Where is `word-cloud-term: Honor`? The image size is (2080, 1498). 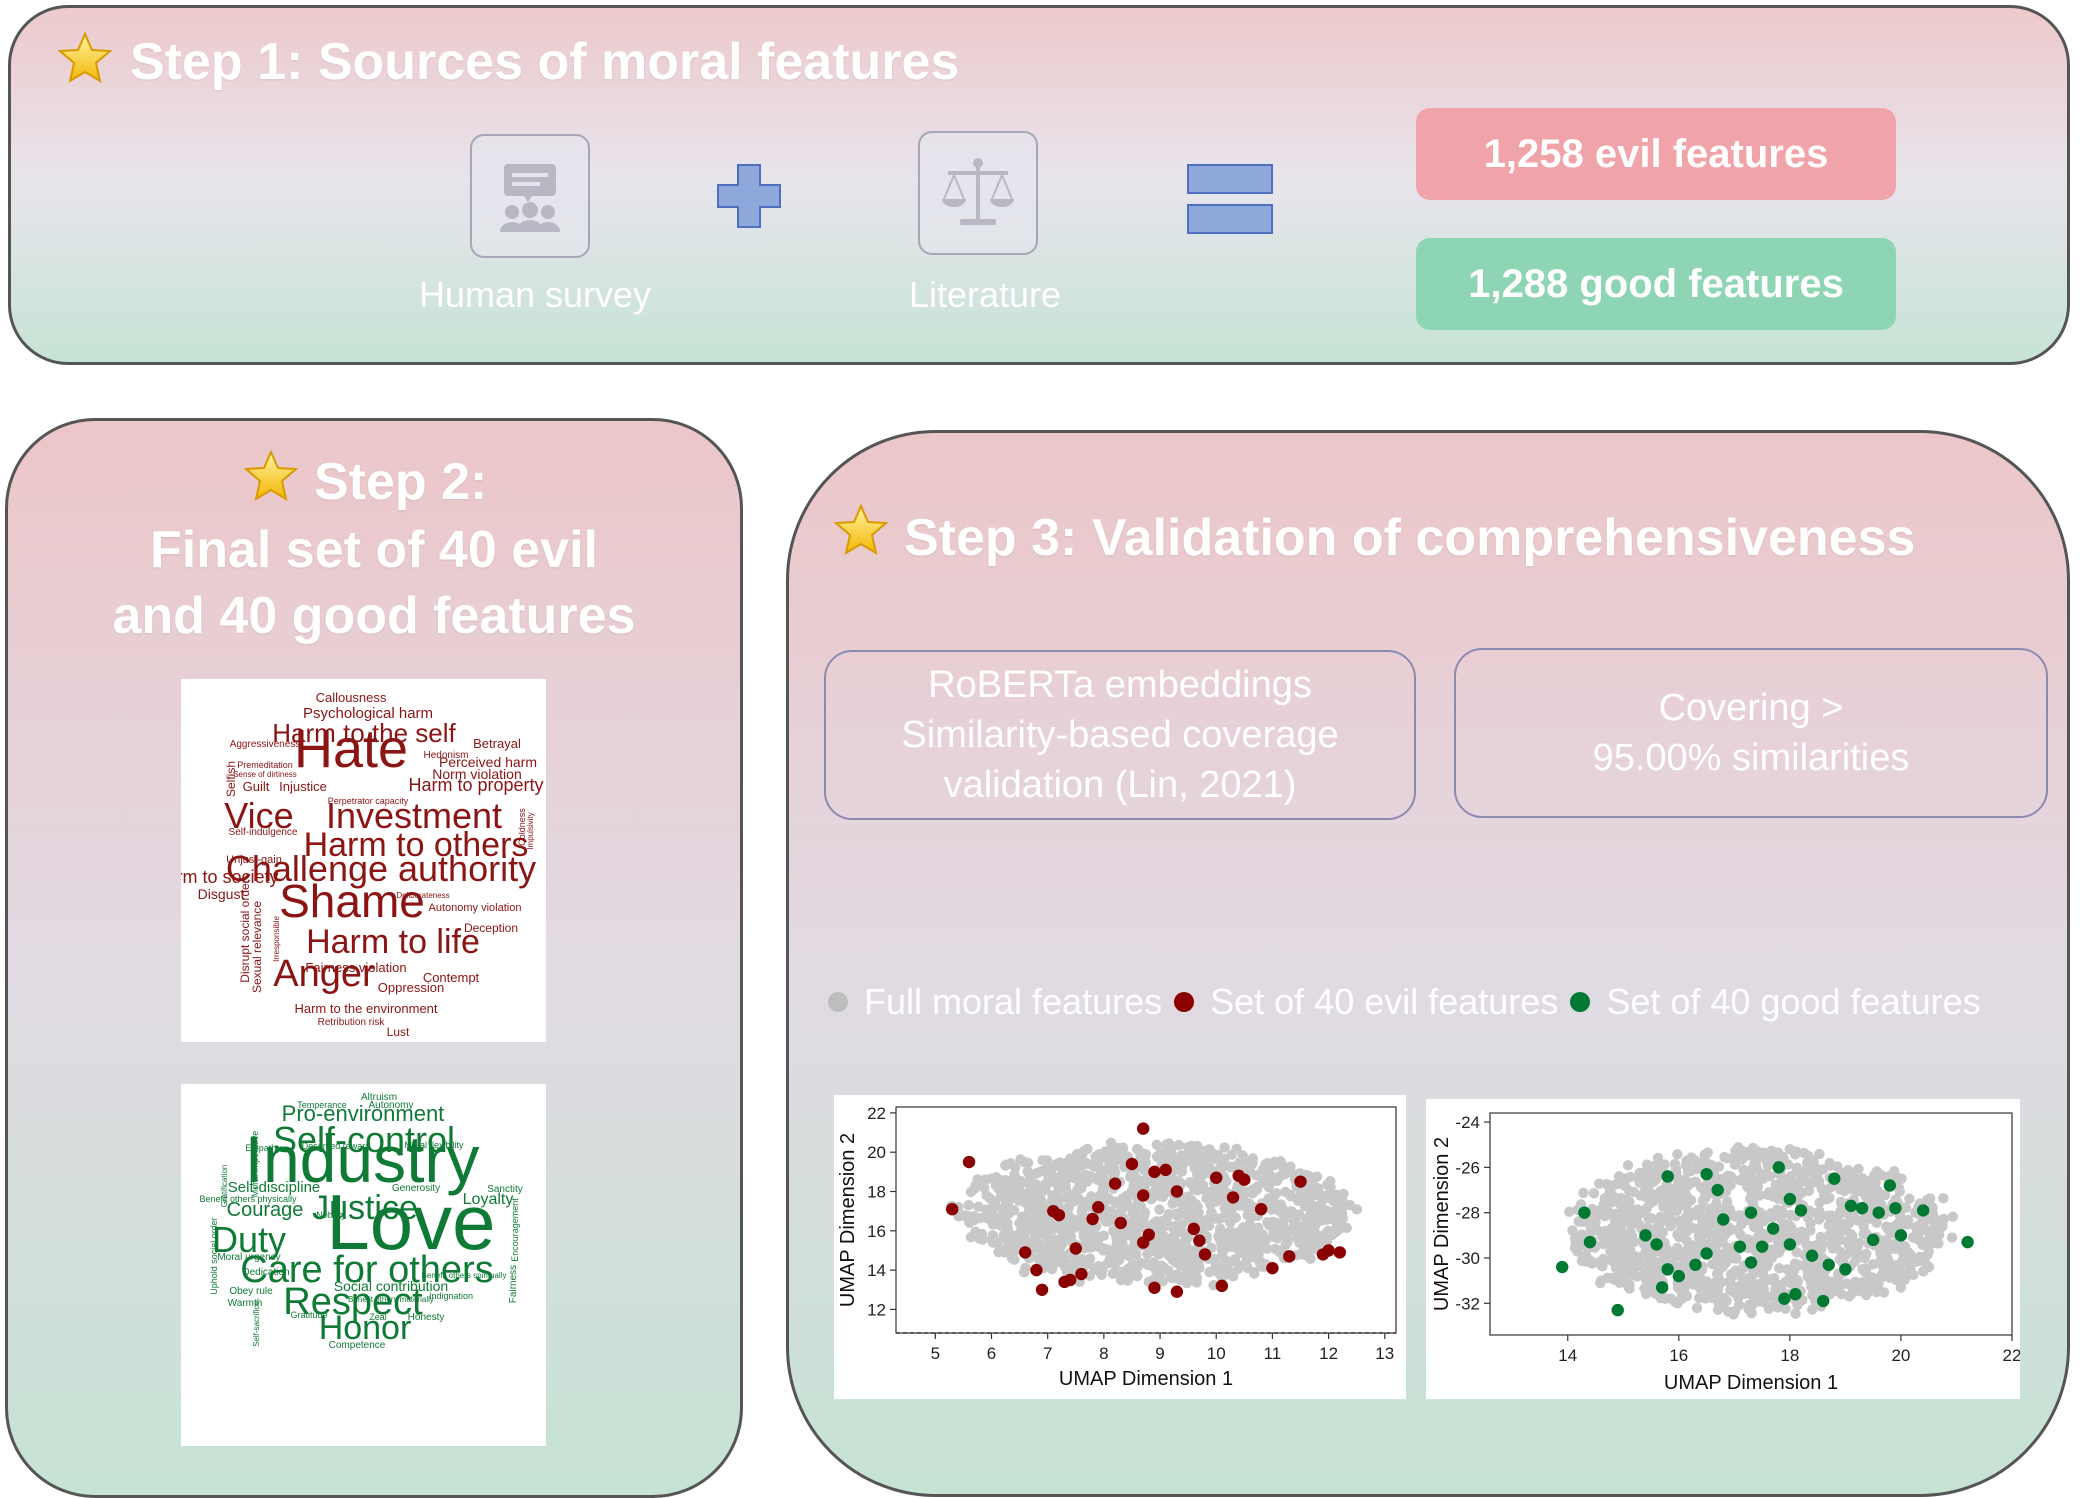 word-cloud-term: Honor is located at coordinates (365, 1328).